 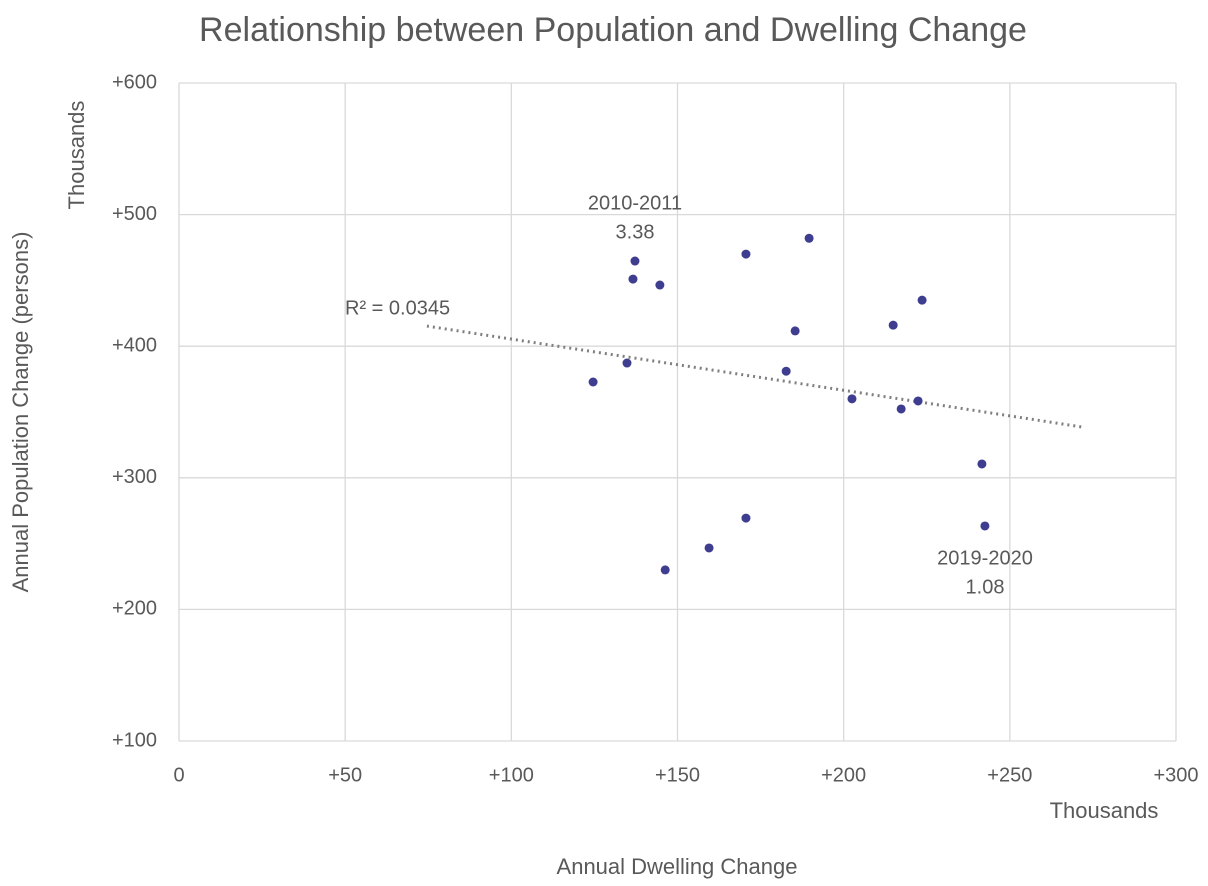 What do you see at coordinates (1175, 775) in the screenshot?
I see `x-tick-label: +300` at bounding box center [1175, 775].